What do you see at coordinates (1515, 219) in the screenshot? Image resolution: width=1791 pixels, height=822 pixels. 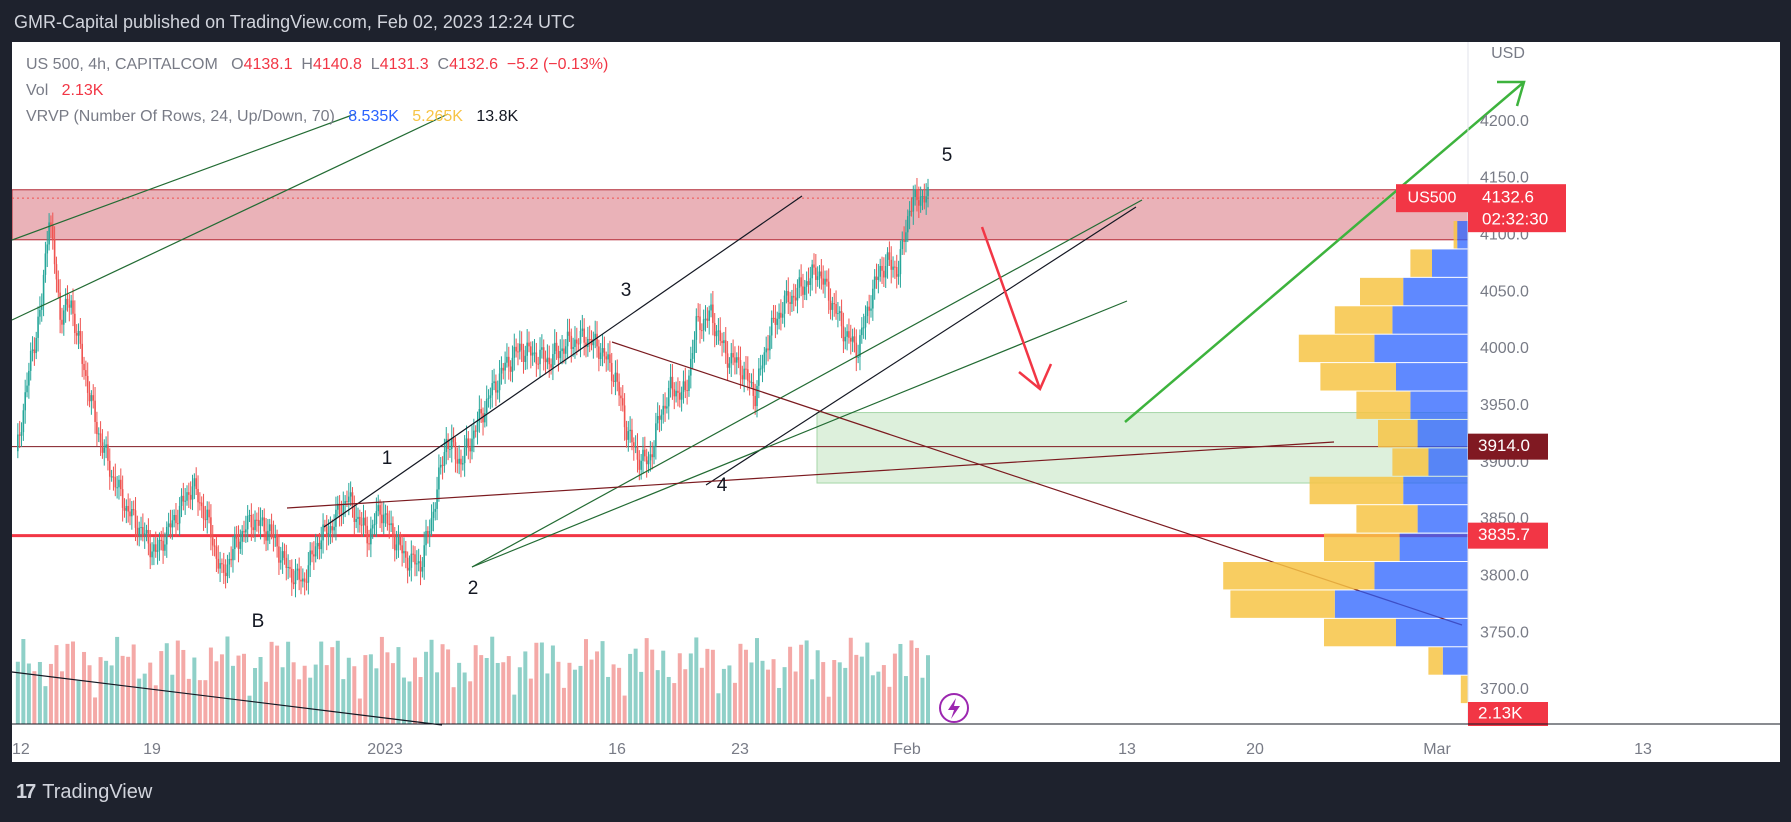 I see `current-price-countdown: 02:32:30` at bounding box center [1515, 219].